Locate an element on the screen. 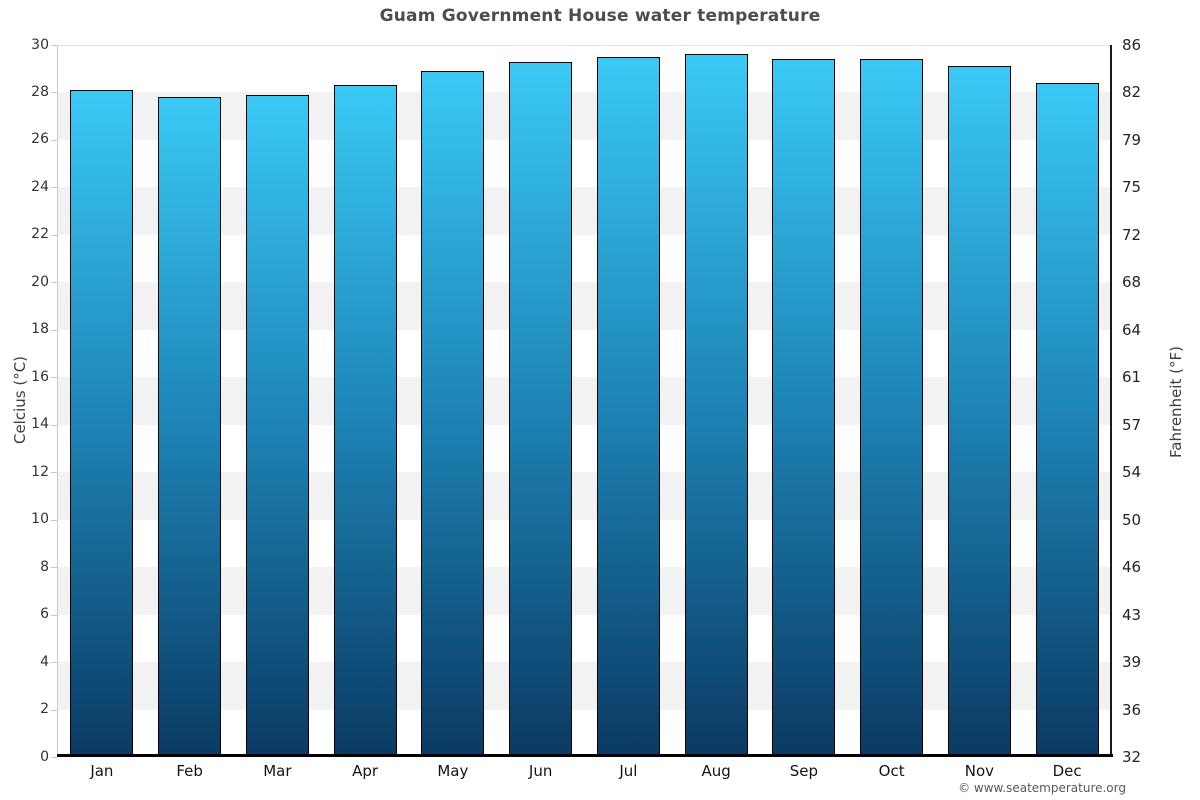 The height and width of the screenshot is (800, 1200). fahrenheit-tick-79: 79 is located at coordinates (1132, 139).